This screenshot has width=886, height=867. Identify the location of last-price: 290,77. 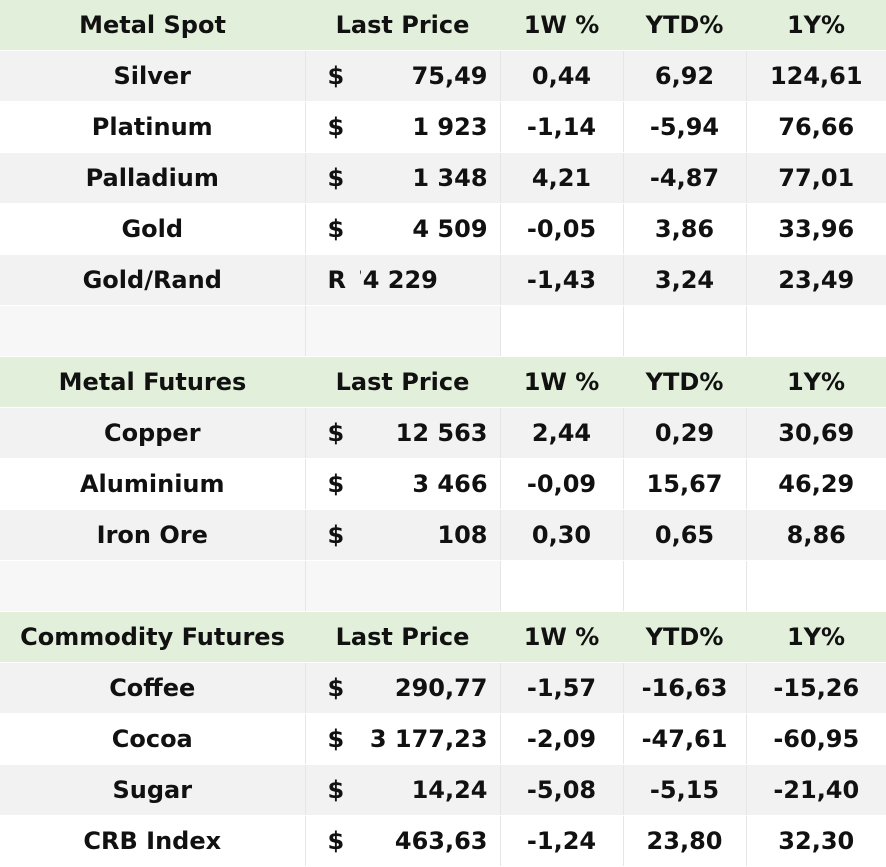
(430, 688).